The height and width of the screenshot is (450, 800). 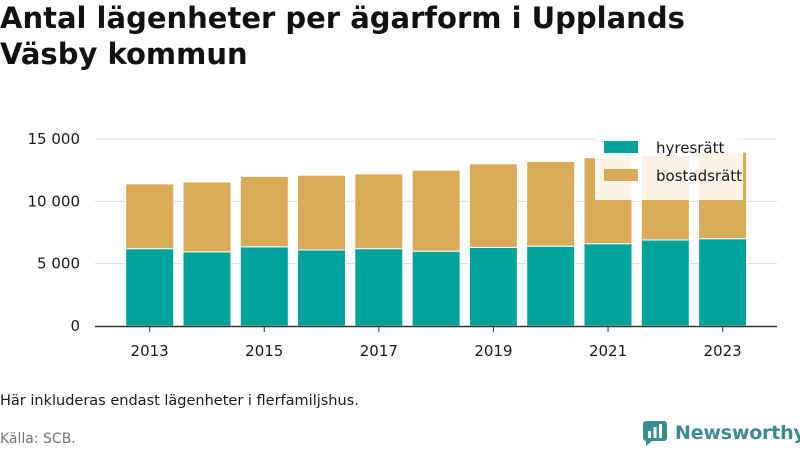 What do you see at coordinates (75, 326) in the screenshot?
I see `y-tick-label: 0` at bounding box center [75, 326].